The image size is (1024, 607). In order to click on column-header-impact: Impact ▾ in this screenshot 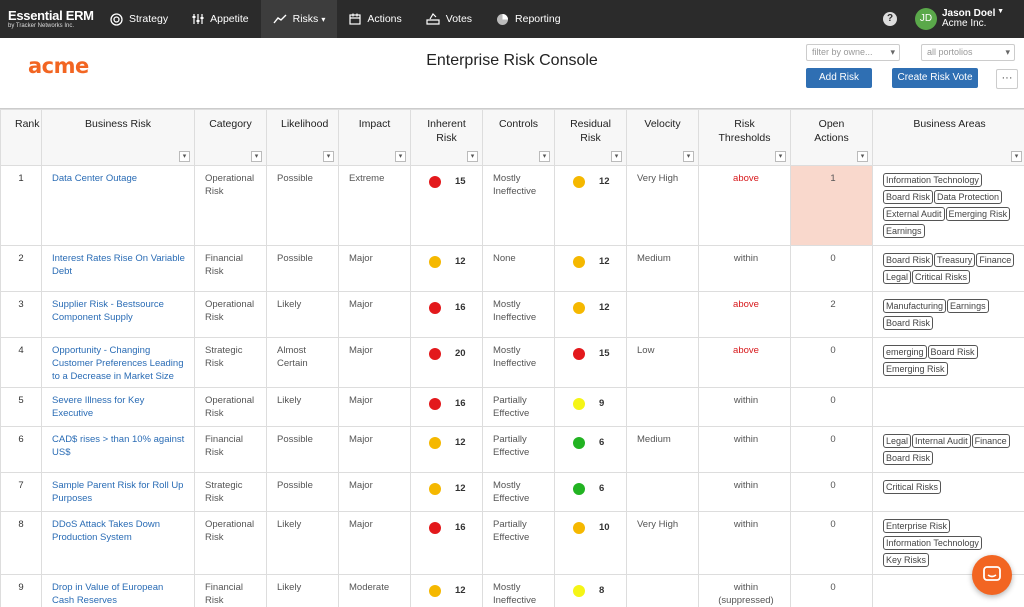, I will do `click(374, 137)`.